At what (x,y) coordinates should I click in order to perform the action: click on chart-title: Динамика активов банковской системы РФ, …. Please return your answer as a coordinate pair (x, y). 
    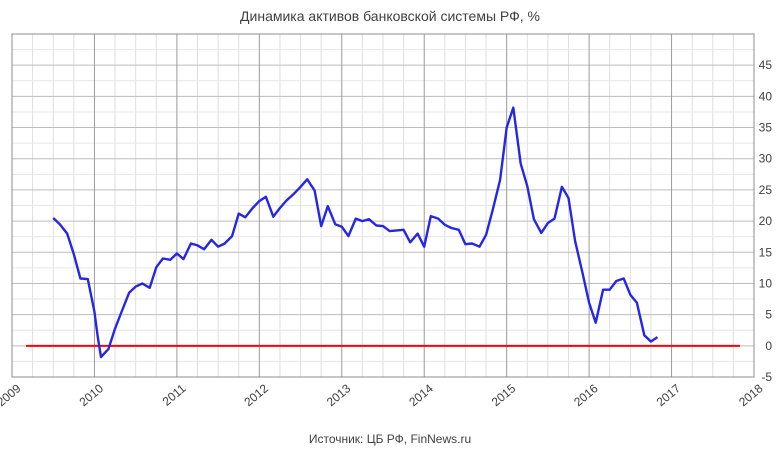
    Looking at the image, I should click on (390, 16).